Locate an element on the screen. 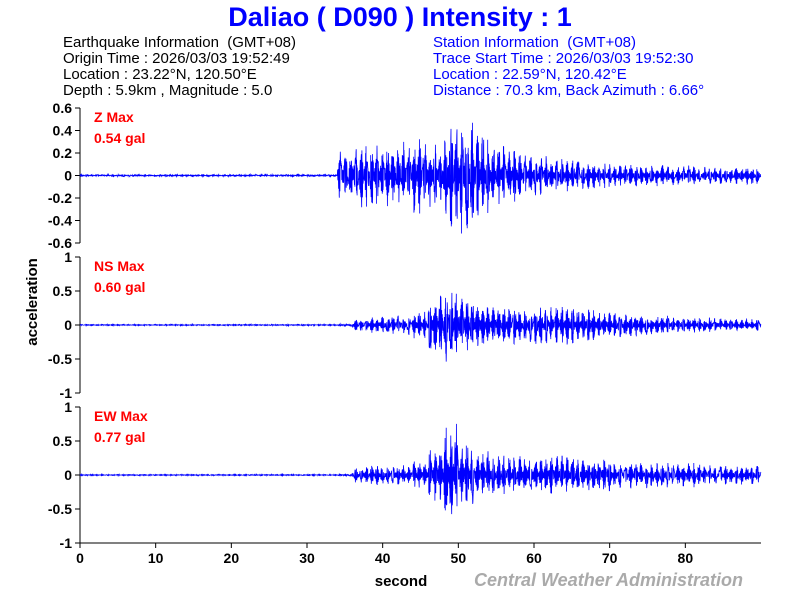 Image resolution: width=800 pixels, height=600 pixels. chart-title: Daliao ( D090 ) Intensity : 1 is located at coordinates (400, 17).